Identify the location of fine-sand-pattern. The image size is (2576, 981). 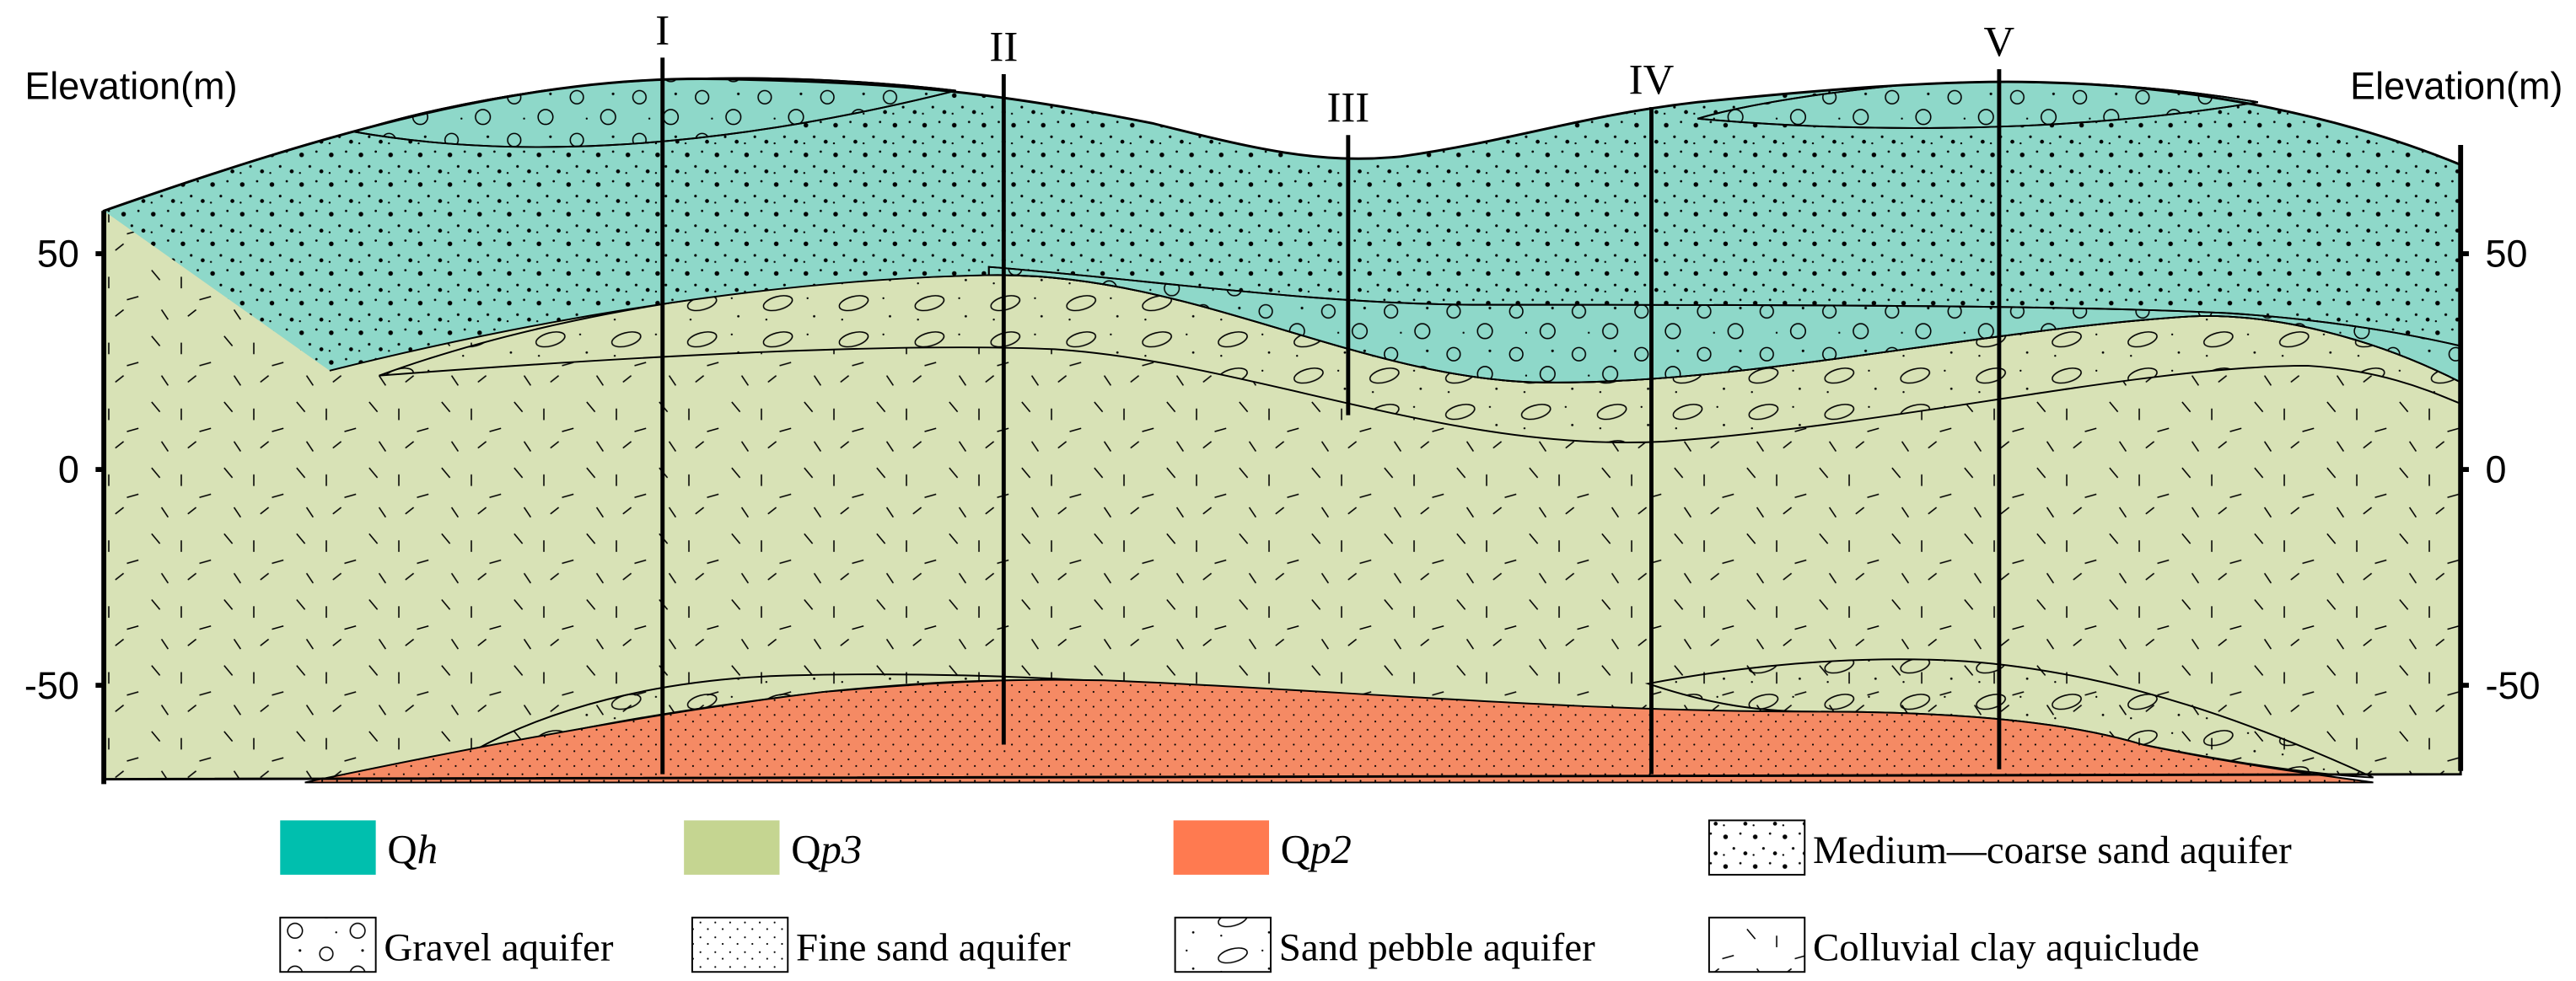
(1339, 731).